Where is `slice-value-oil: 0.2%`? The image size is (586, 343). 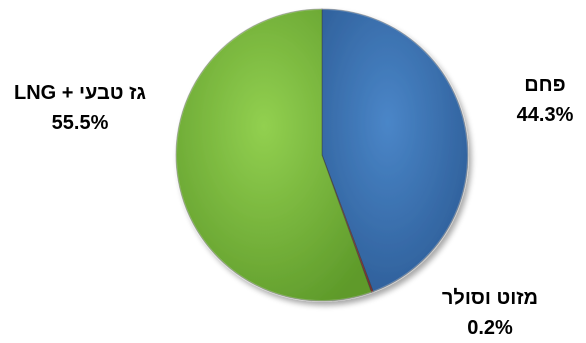
slice-value-oil: 0.2% is located at coordinates (490, 328).